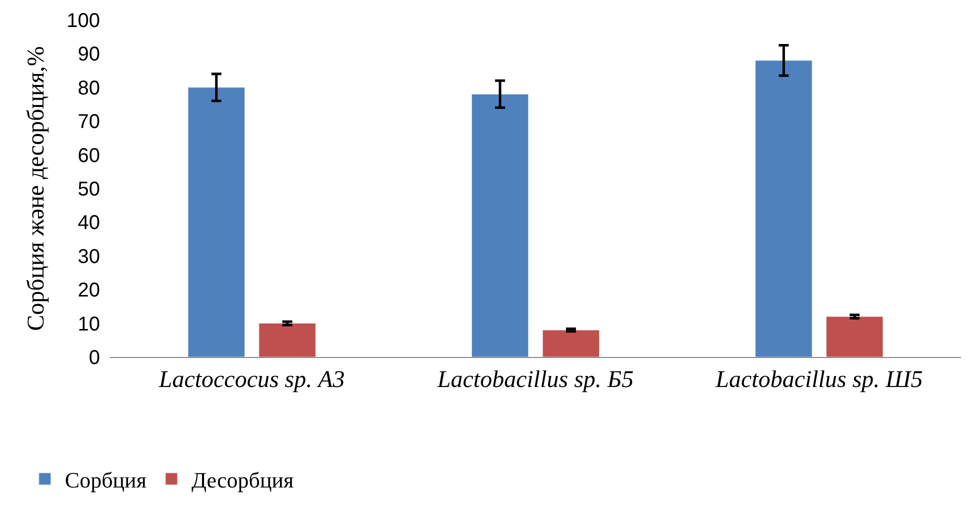 The width and height of the screenshot is (971, 510). I want to click on x-tick-label: Lactoccocus sp. А3, so click(251, 379).